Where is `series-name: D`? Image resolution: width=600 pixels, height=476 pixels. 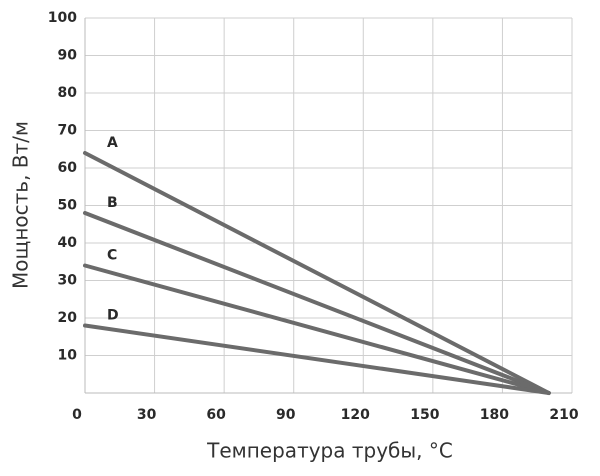 series-name: D is located at coordinates (113, 316).